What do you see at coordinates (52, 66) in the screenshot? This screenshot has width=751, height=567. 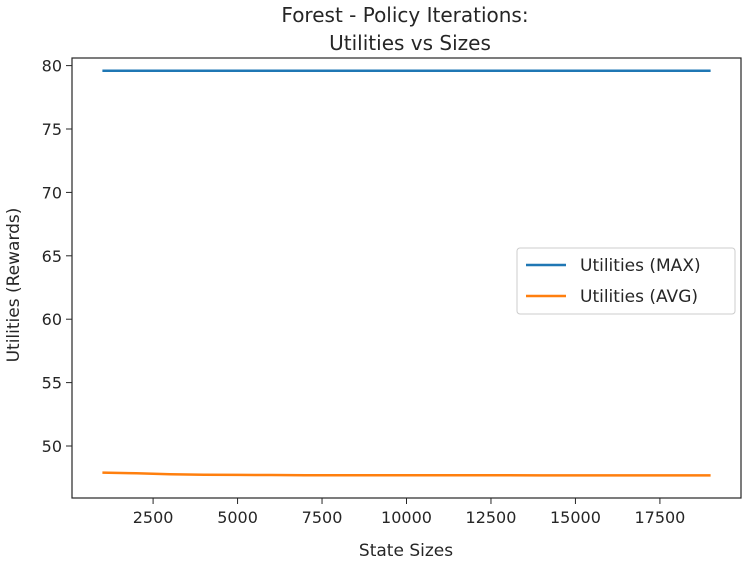 I see `y-tick-label: 80` at bounding box center [52, 66].